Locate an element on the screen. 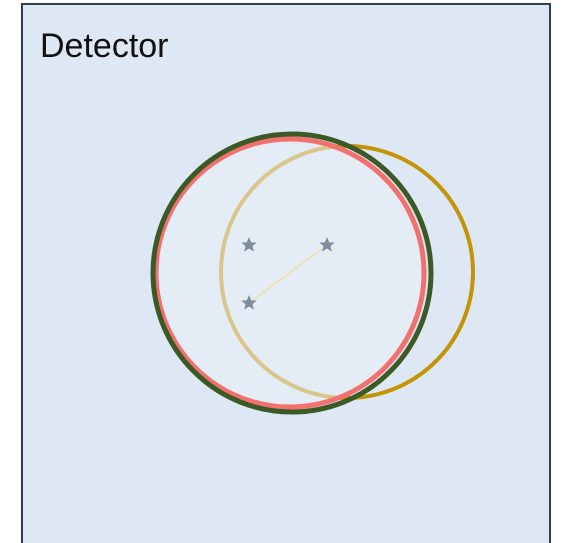  detector-label: Detector is located at coordinates (104, 46).